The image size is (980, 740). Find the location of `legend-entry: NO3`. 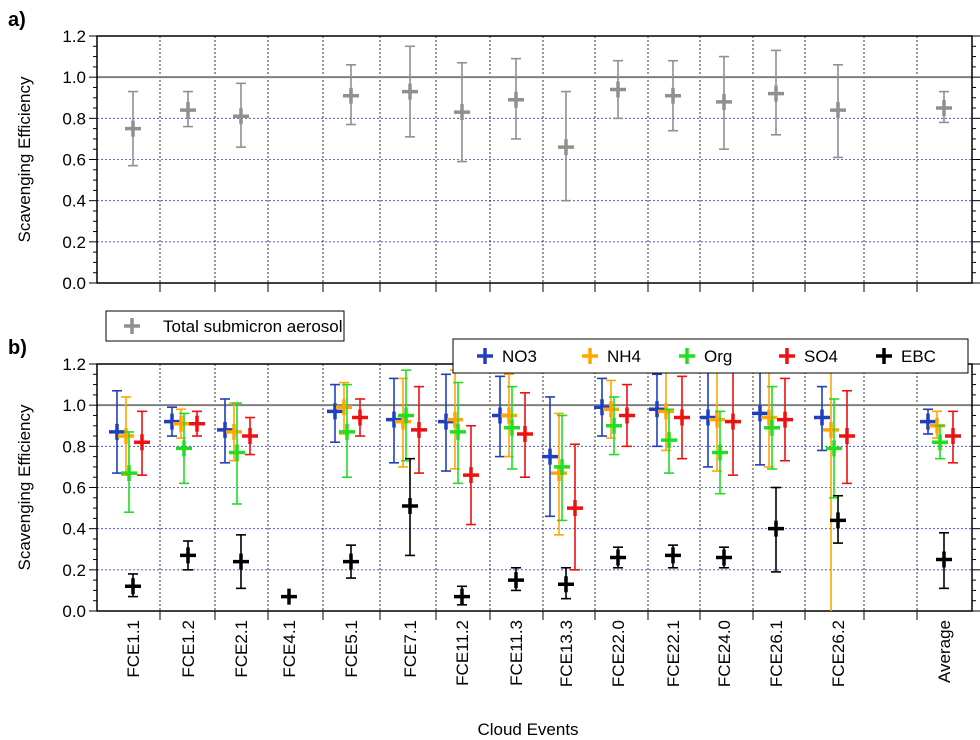

legend-entry: NO3 is located at coordinates (507, 356).